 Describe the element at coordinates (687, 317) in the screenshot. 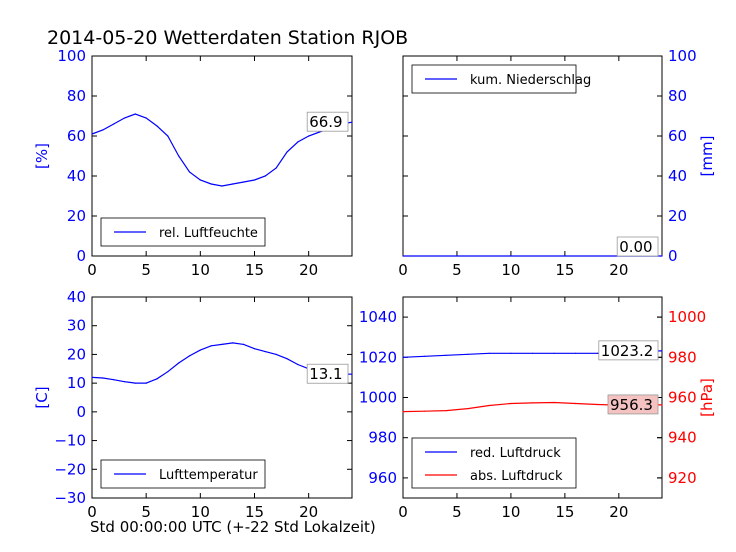

I see `y-tick-label-right: 1000` at that location.